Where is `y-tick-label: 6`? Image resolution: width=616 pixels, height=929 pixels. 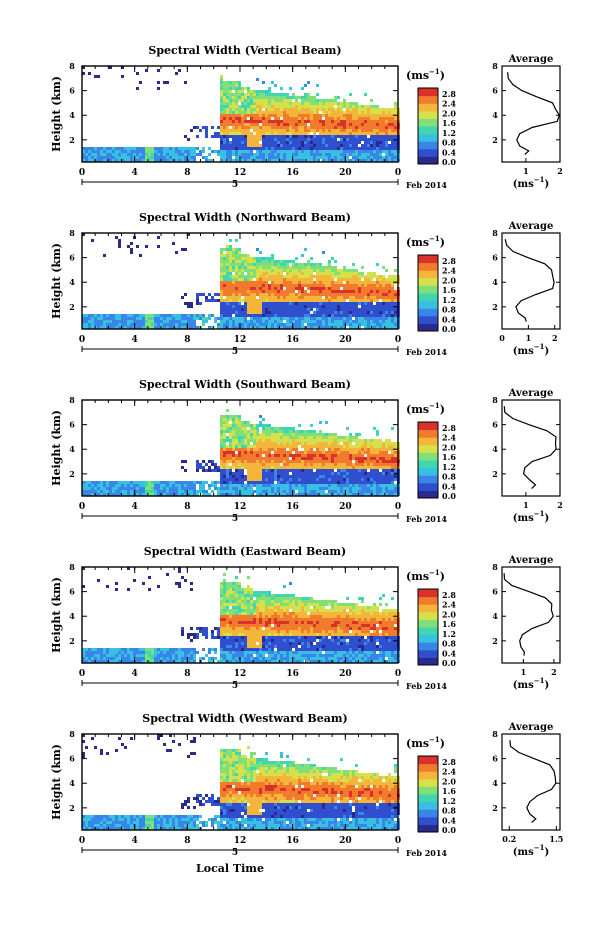 y-tick-label: 6 is located at coordinates (72, 91).